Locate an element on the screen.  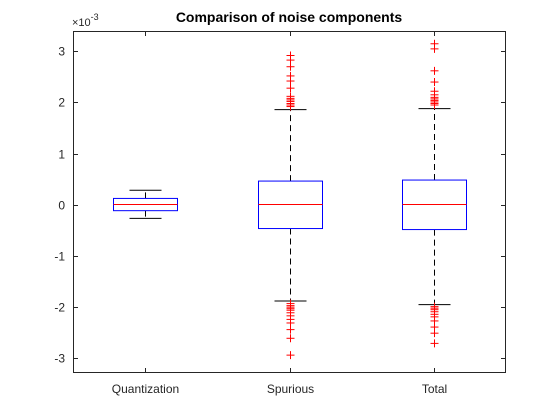
y-tick-label: 3 is located at coordinates (61, 52).